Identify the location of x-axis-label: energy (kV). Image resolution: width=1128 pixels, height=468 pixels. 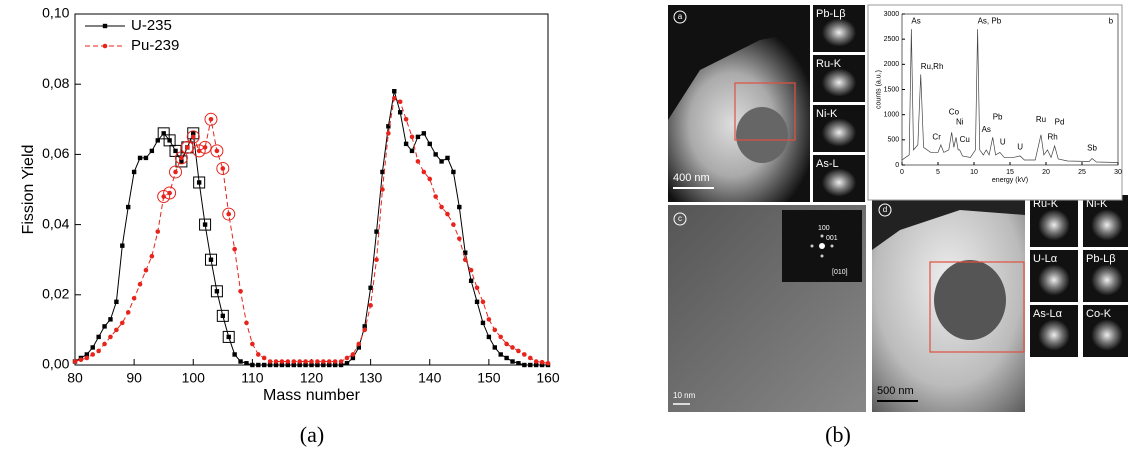
(1010, 180).